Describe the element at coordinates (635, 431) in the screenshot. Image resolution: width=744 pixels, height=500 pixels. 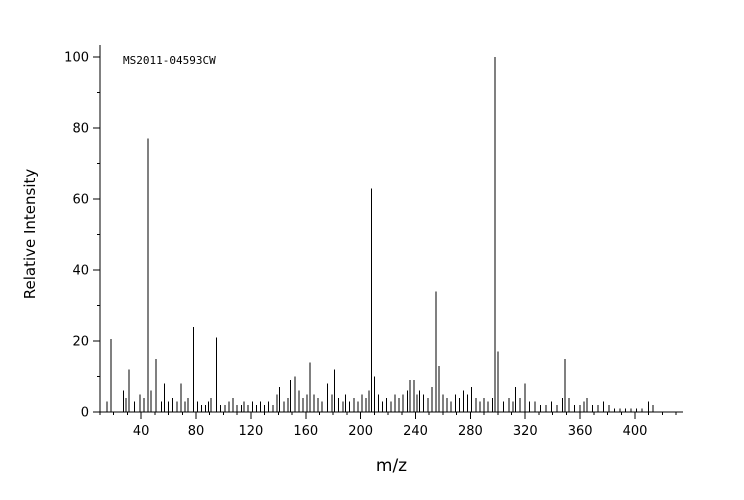
I see `x-tick-label: 400` at that location.